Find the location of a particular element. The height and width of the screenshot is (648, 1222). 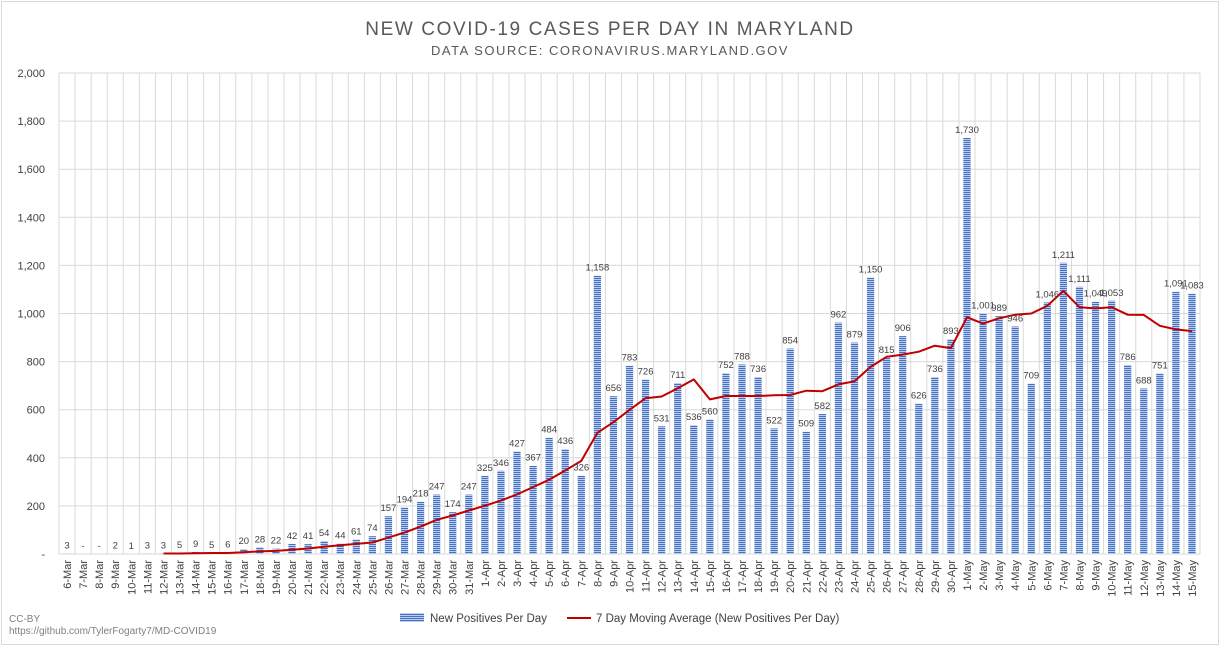

x-tick-label: 13-May is located at coordinates (1161, 578).